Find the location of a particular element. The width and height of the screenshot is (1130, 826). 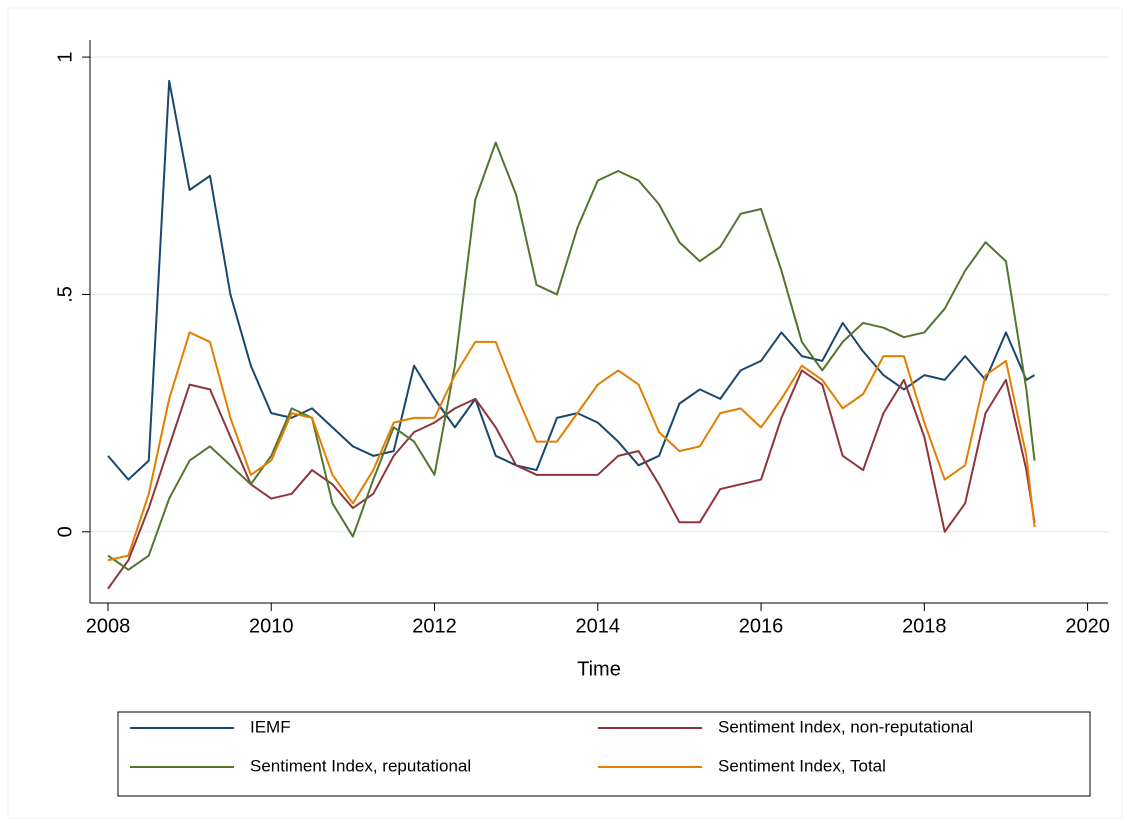

x-tick-label: 2008 is located at coordinates (108, 626).